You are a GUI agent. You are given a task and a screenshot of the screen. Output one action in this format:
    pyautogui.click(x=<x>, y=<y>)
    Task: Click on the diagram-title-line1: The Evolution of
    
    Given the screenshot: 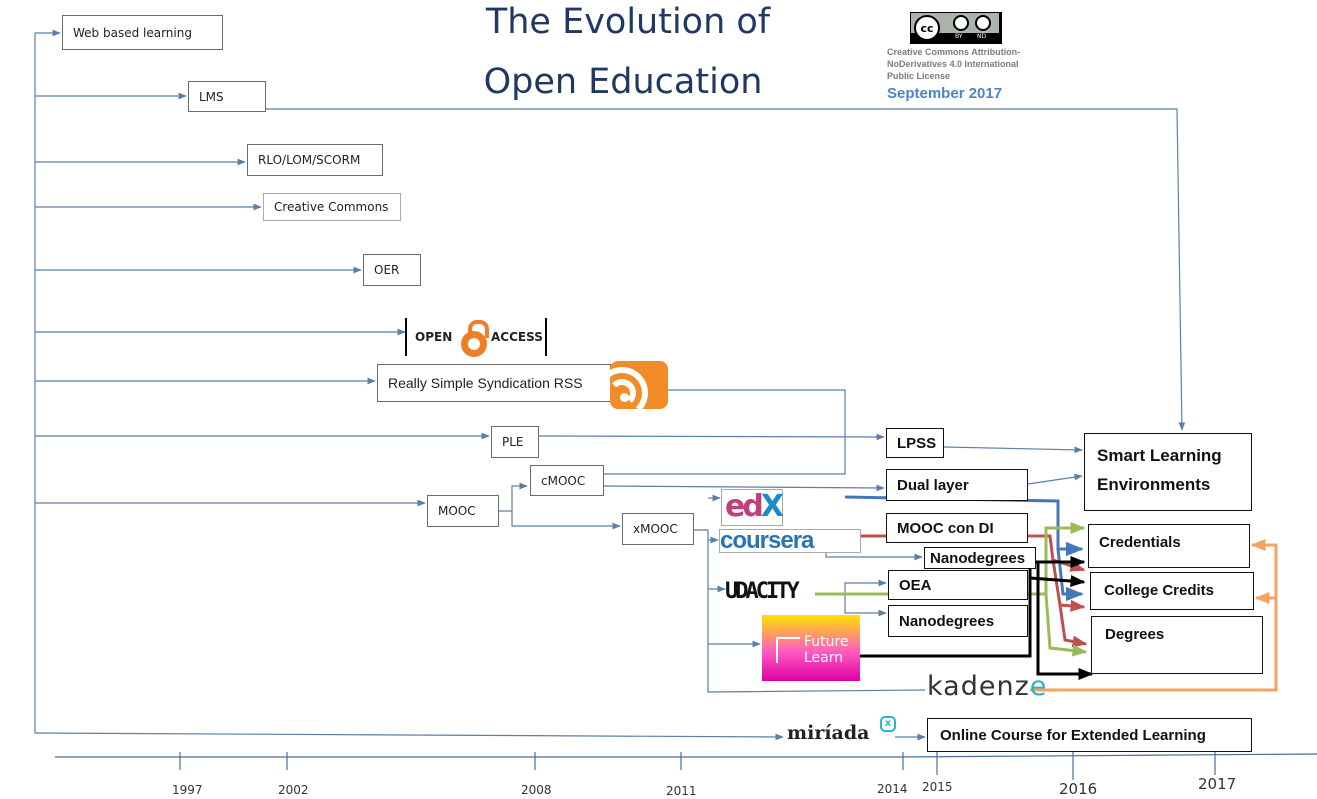 What is the action you would take?
    pyautogui.click(x=628, y=22)
    